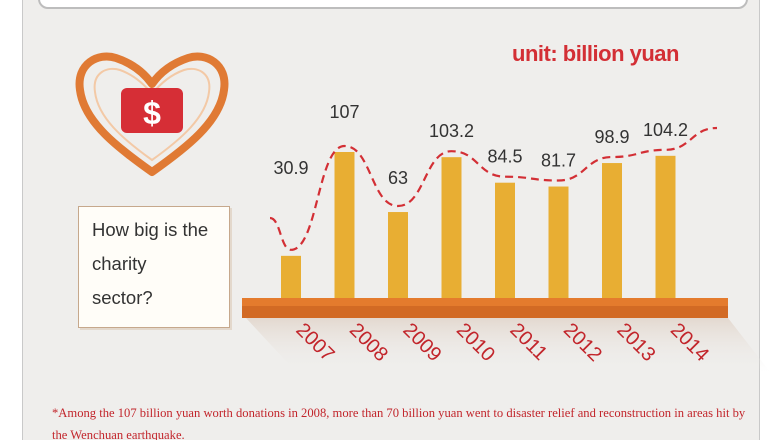  I want to click on heart-outline, so click(152, 114).